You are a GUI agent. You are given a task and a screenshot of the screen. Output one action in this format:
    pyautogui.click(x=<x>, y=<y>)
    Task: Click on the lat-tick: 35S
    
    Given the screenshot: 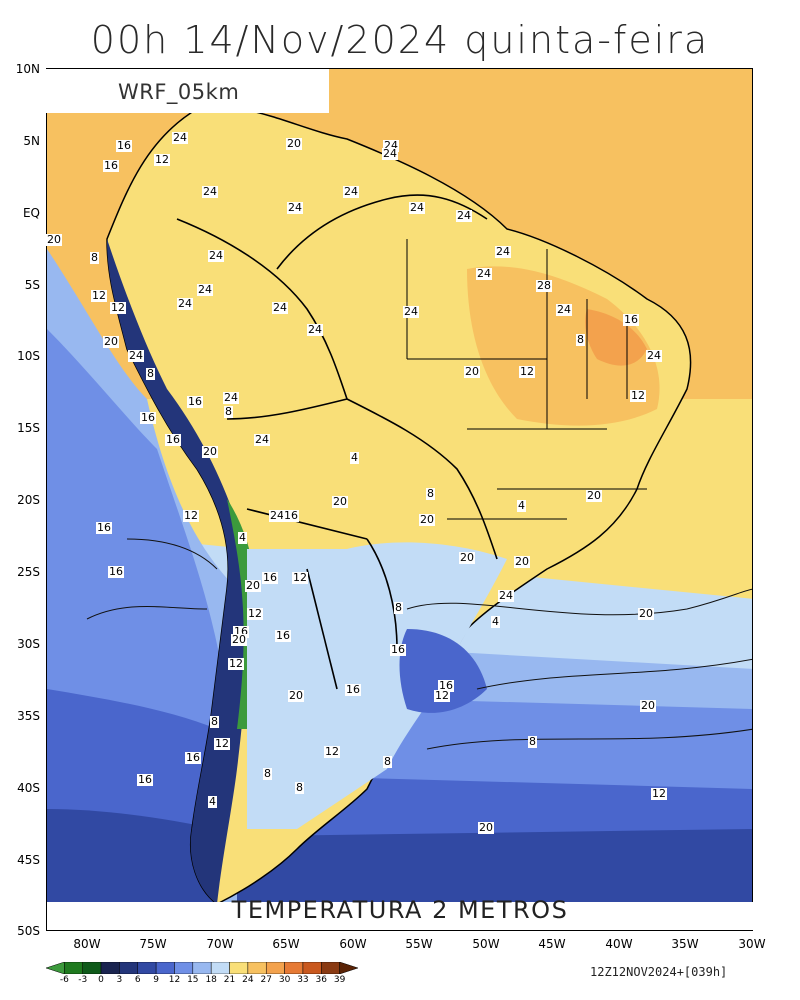 What is the action you would take?
    pyautogui.click(x=28, y=716)
    